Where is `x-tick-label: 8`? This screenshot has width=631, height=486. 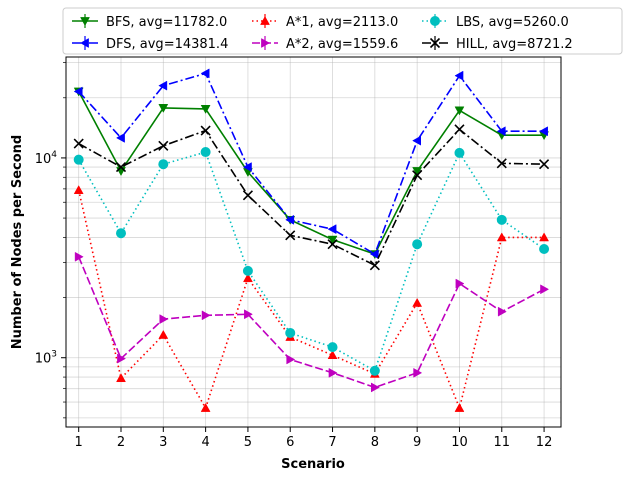 x-tick-label: 8 is located at coordinates (375, 442).